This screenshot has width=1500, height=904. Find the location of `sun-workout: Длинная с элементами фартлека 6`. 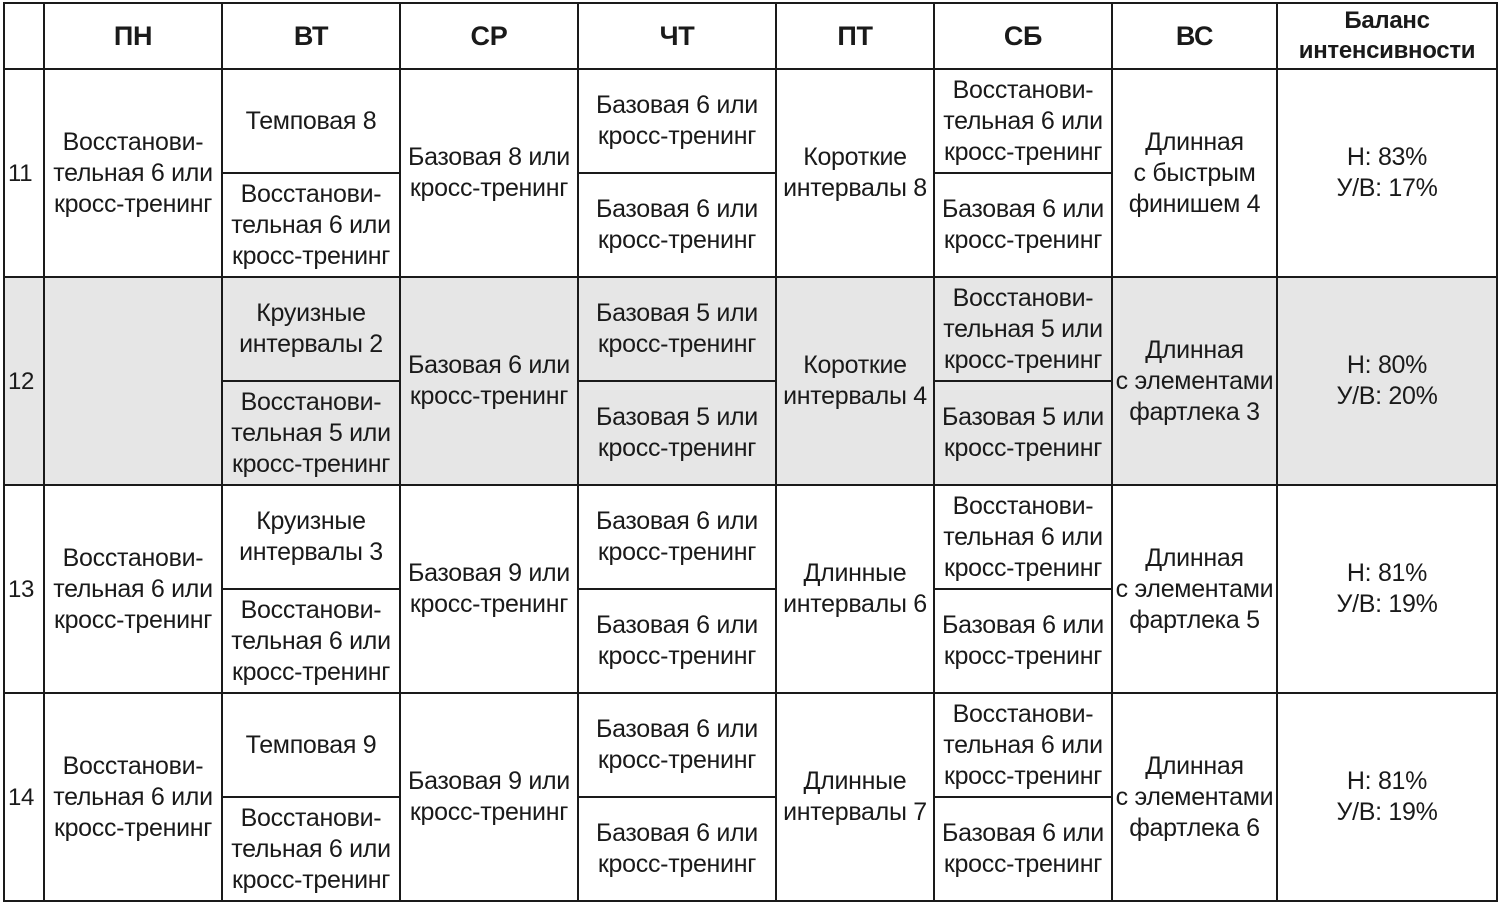

sun-workout: Длинная с элементами фартлека 6 is located at coordinates (1195, 798).